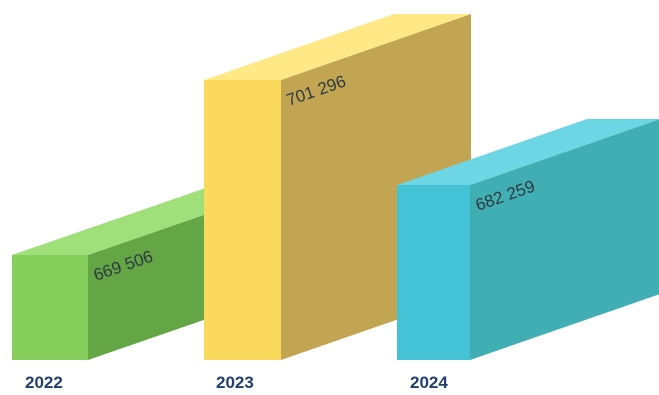 This screenshot has height=395, width=659. I want to click on bar-2022-front, so click(50, 307).